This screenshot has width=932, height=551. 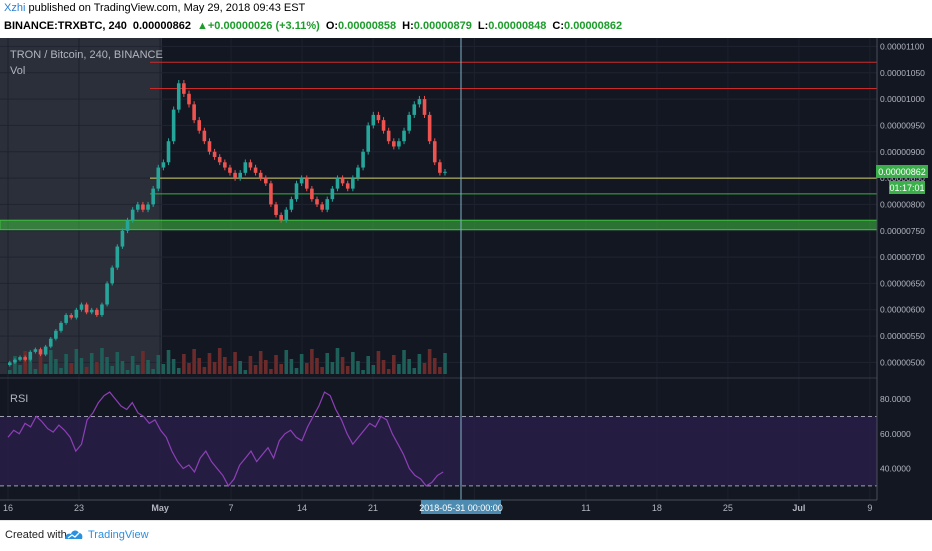 What do you see at coordinates (593, 26) in the screenshot?
I see `close-value: 0.00000862` at bounding box center [593, 26].